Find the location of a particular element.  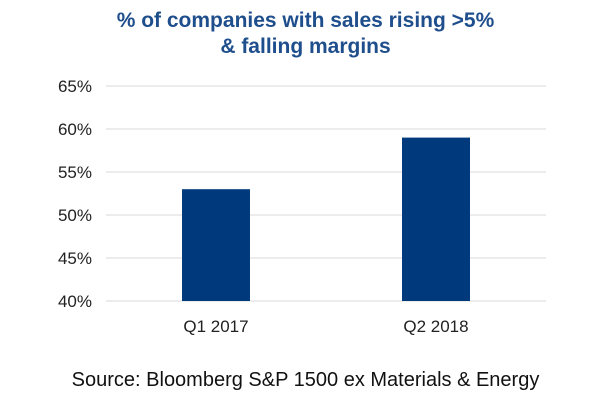

y-tick-label: 55% is located at coordinates (75, 172).